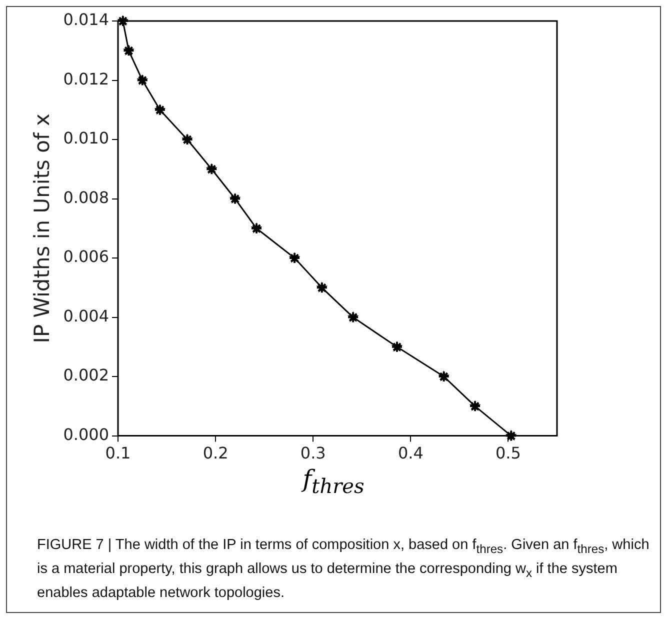  Describe the element at coordinates (215, 453) in the screenshot. I see `x-tick-label: 0.2` at that location.